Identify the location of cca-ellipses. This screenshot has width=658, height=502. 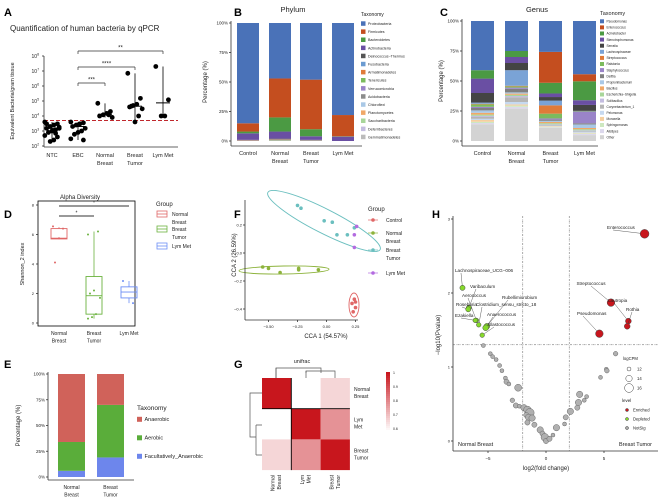
(309, 254).